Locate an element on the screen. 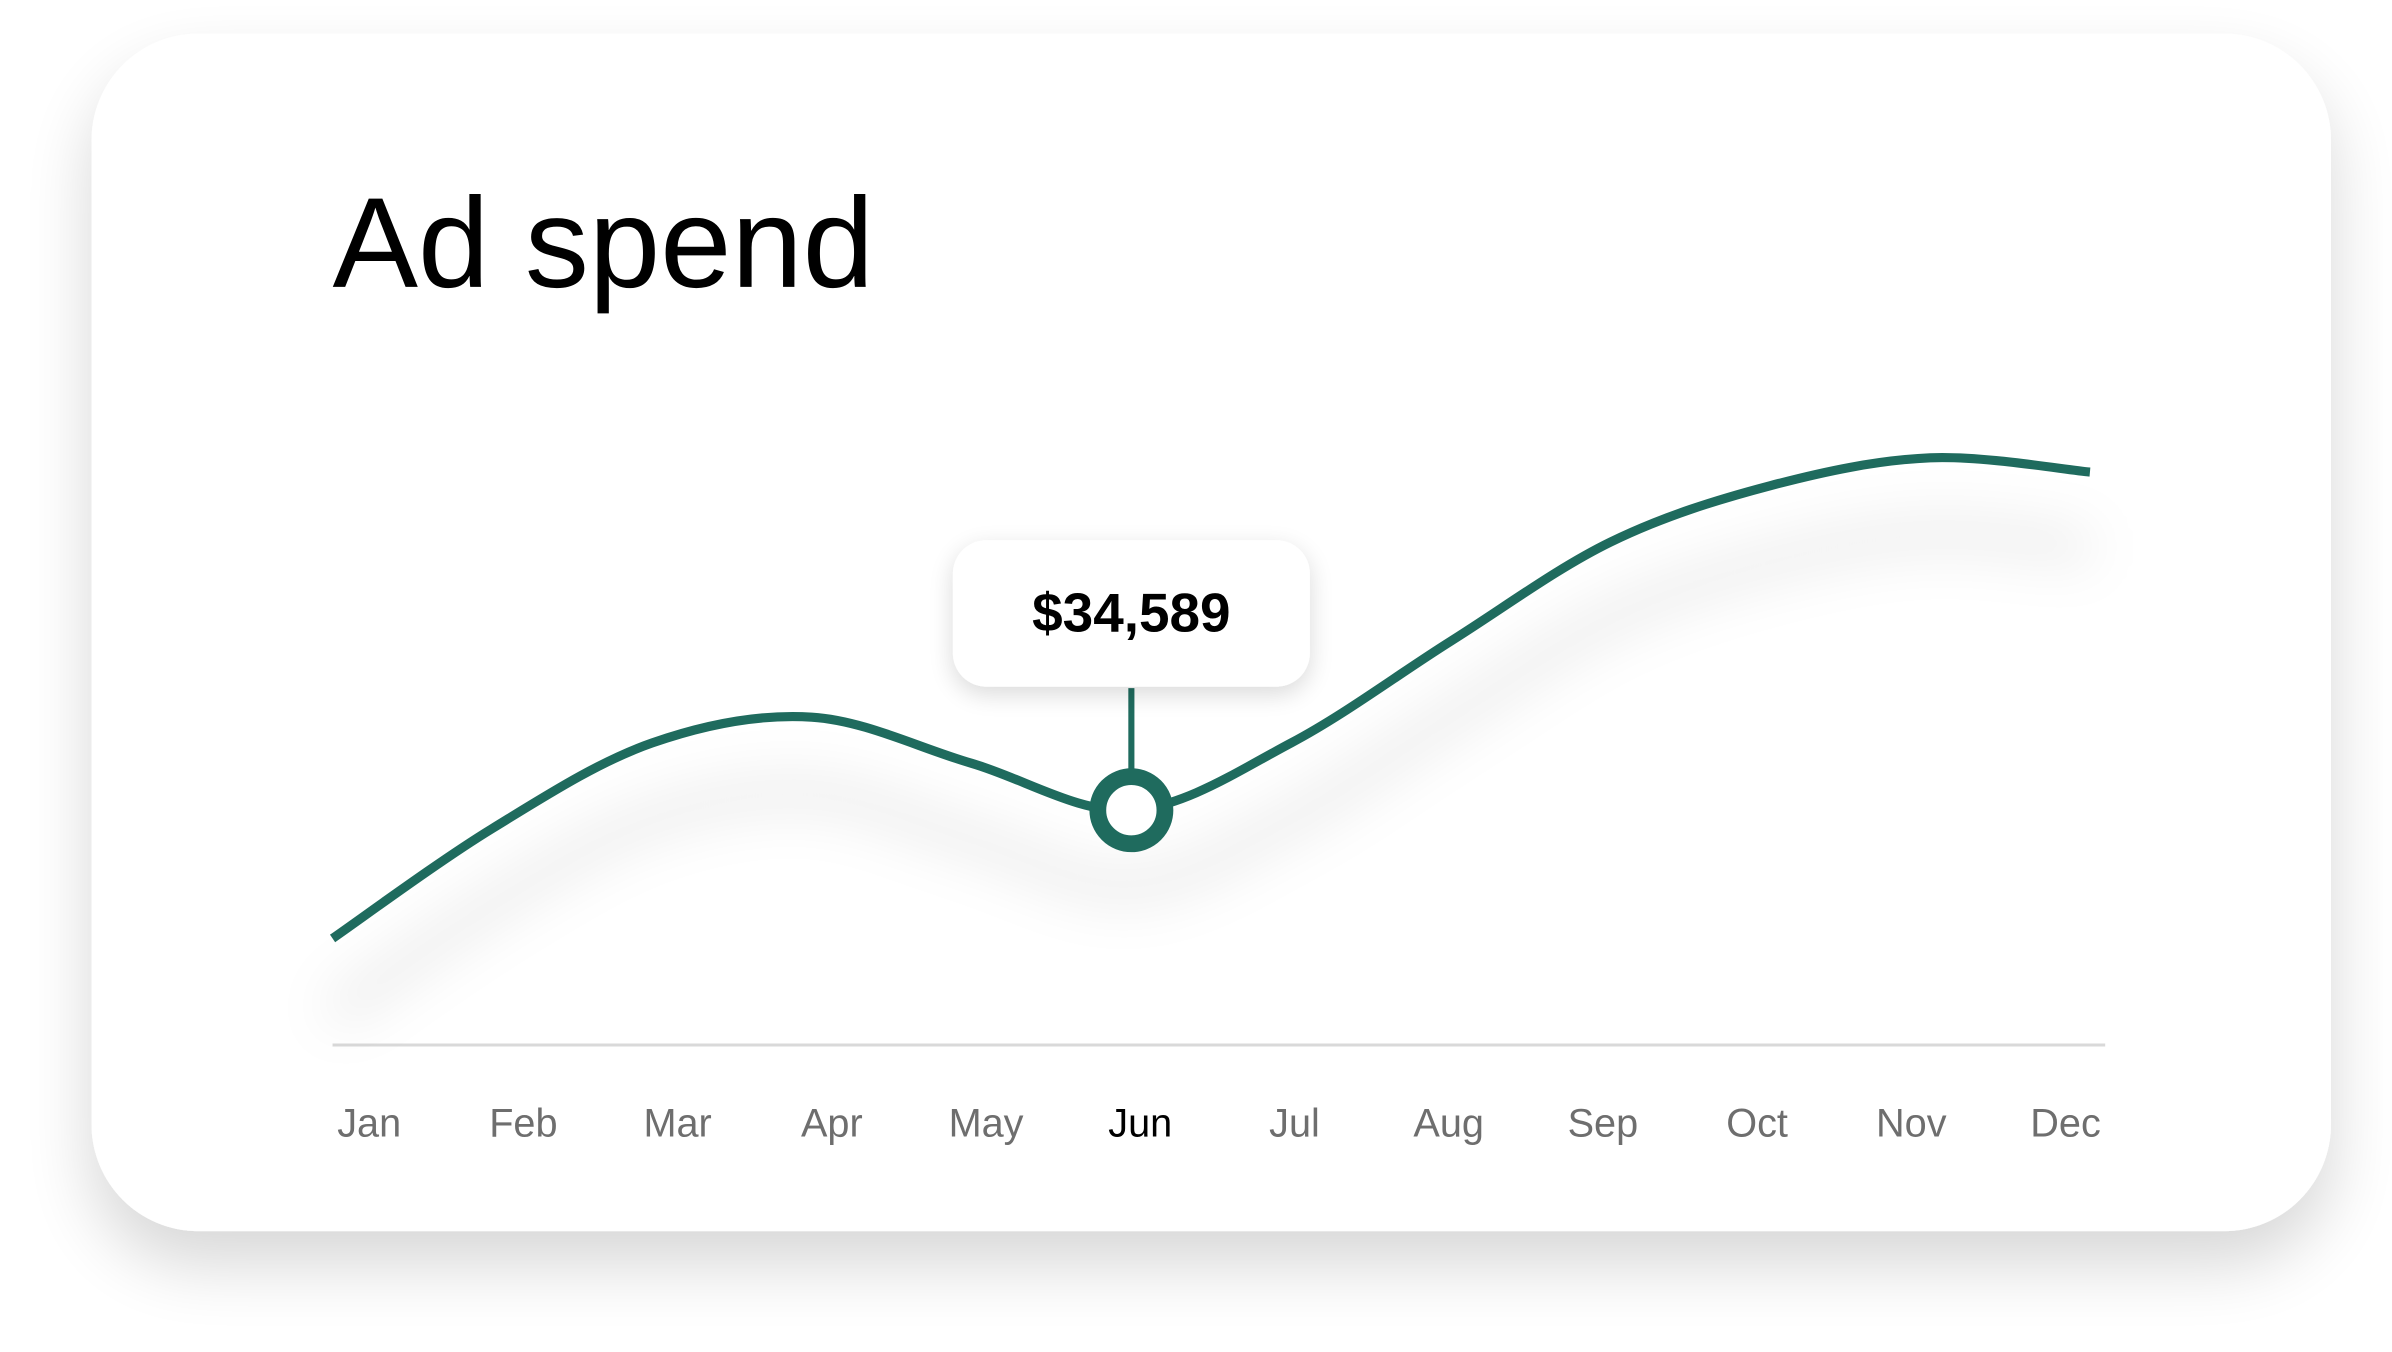  x-tick-label: Sep is located at coordinates (1603, 1124).